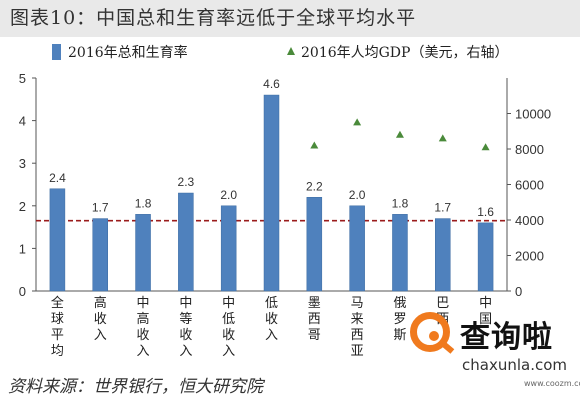  I want to click on x-tick-label-char: 国, so click(485, 319).